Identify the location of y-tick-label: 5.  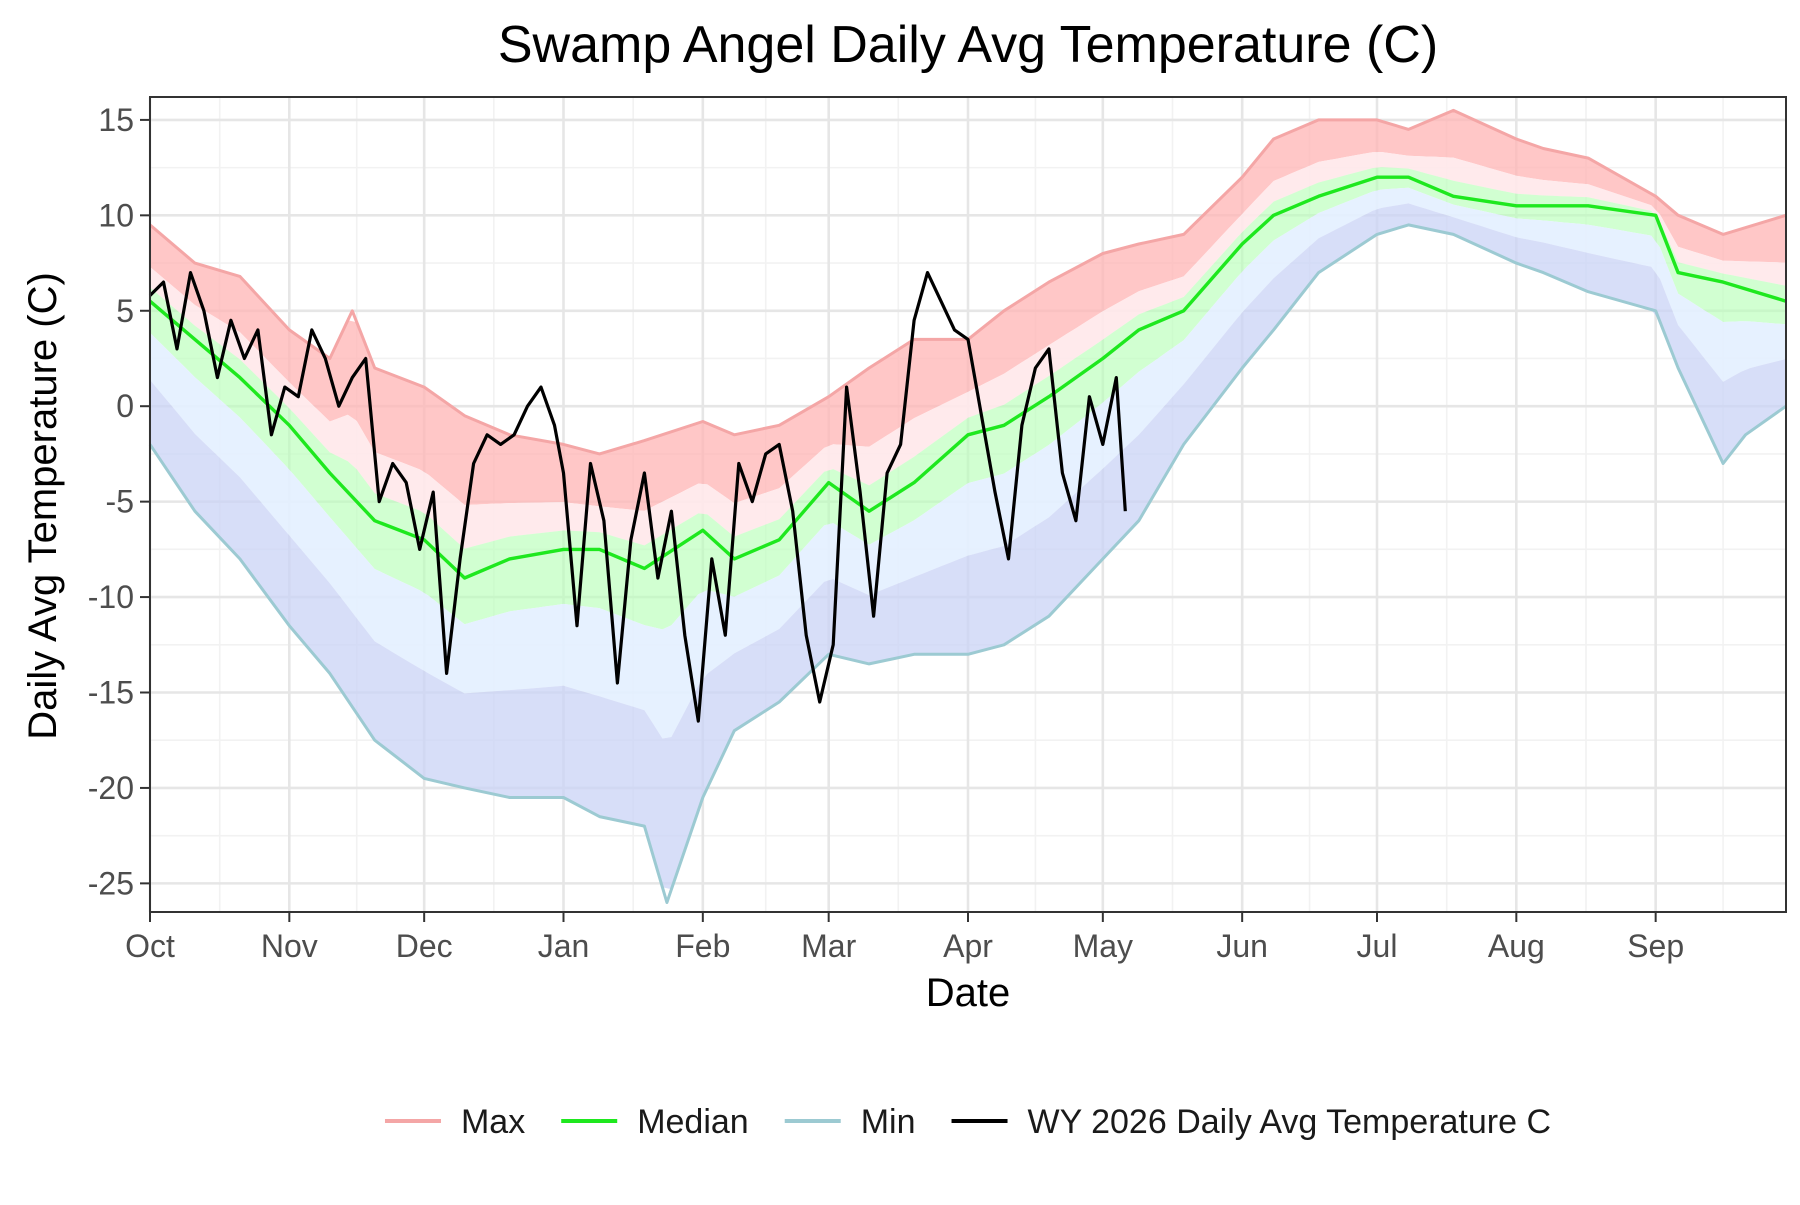
(125, 311).